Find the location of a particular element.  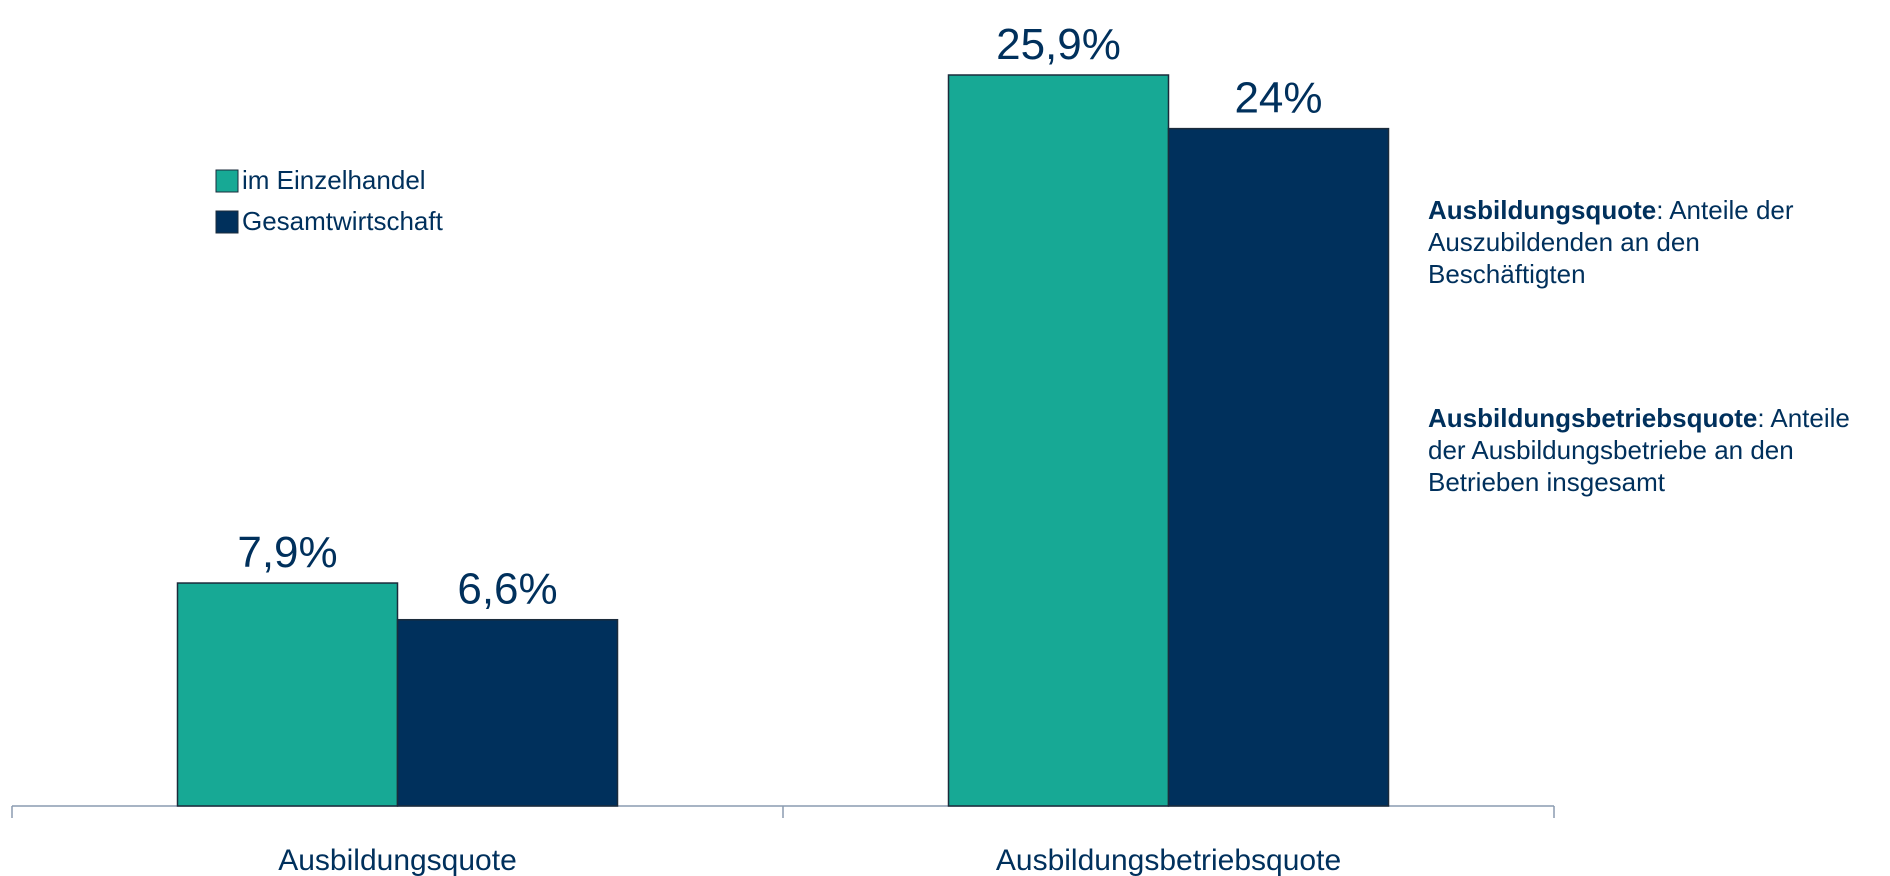

value-label: 7,9% is located at coordinates (287, 552).